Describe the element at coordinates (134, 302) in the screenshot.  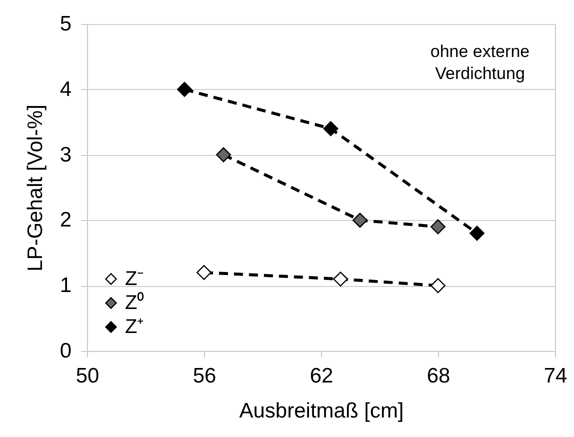
I see `legend-label: Z⁰` at that location.